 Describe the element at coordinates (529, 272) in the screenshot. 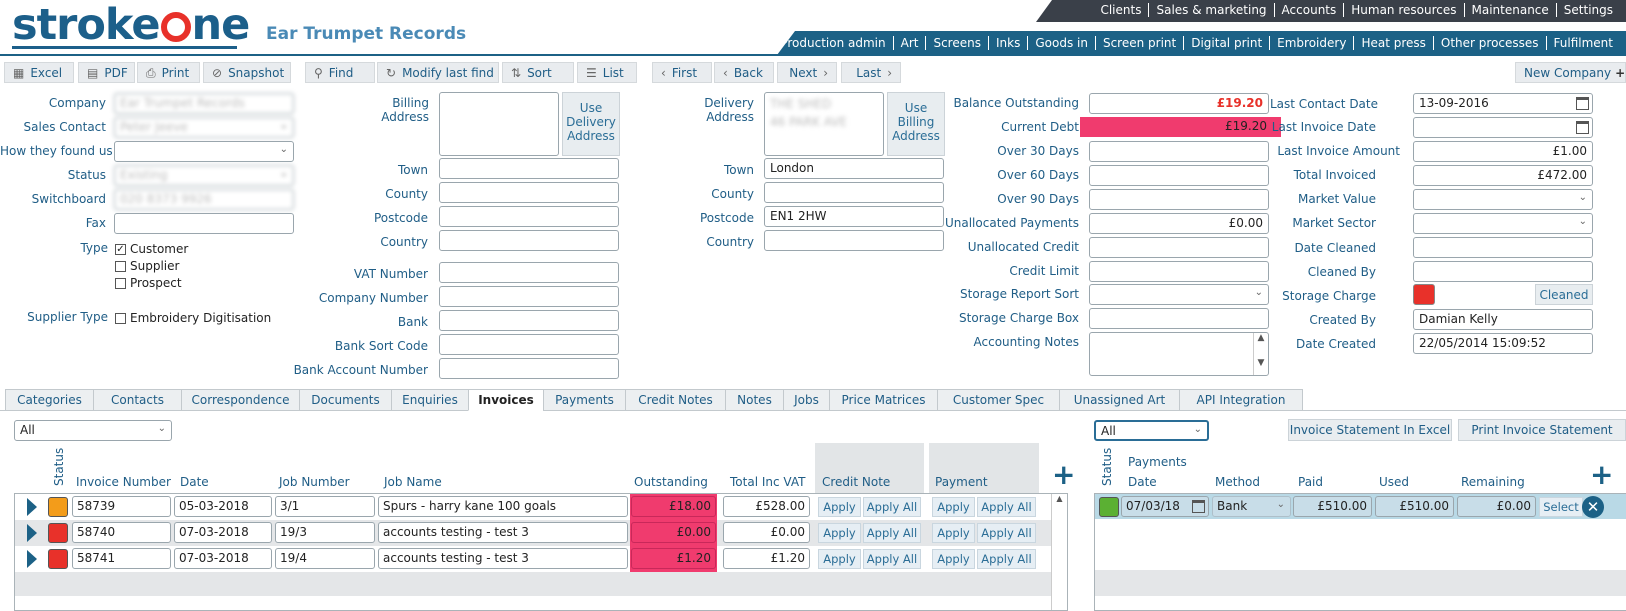

I see `billing-vat-field` at that location.